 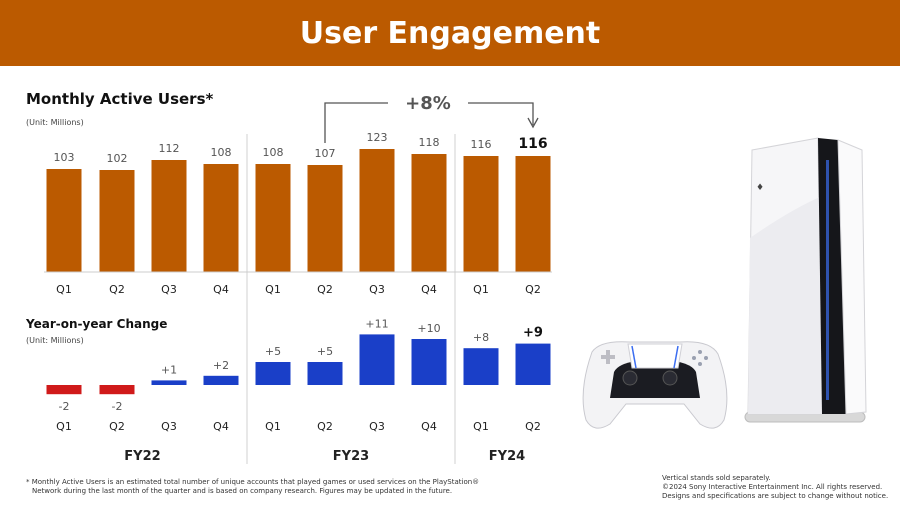 I want to click on yoy-data-label: +1, so click(x=169, y=369).